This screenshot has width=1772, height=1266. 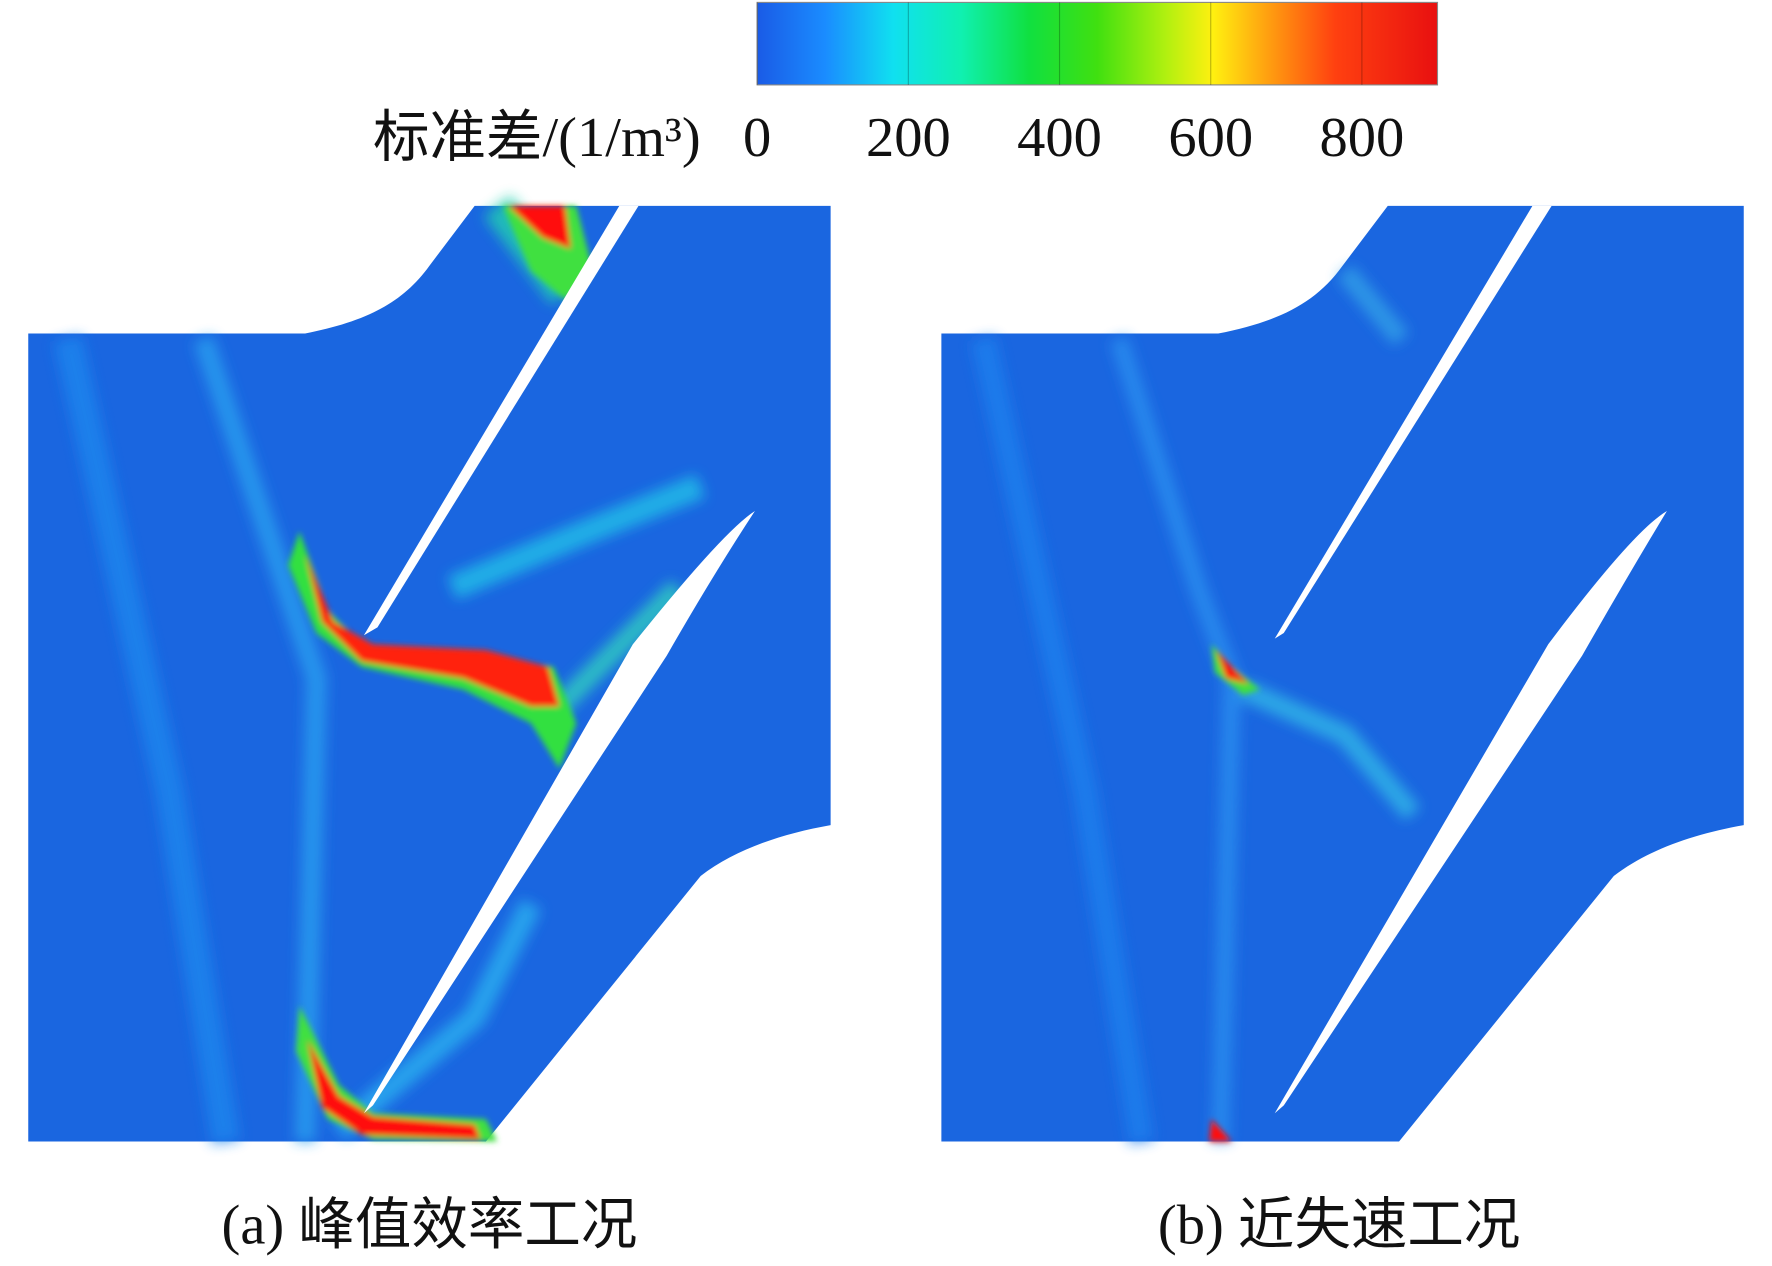 What do you see at coordinates (1210, 138) in the screenshot?
I see `colorbar-tick-label: 600` at bounding box center [1210, 138].